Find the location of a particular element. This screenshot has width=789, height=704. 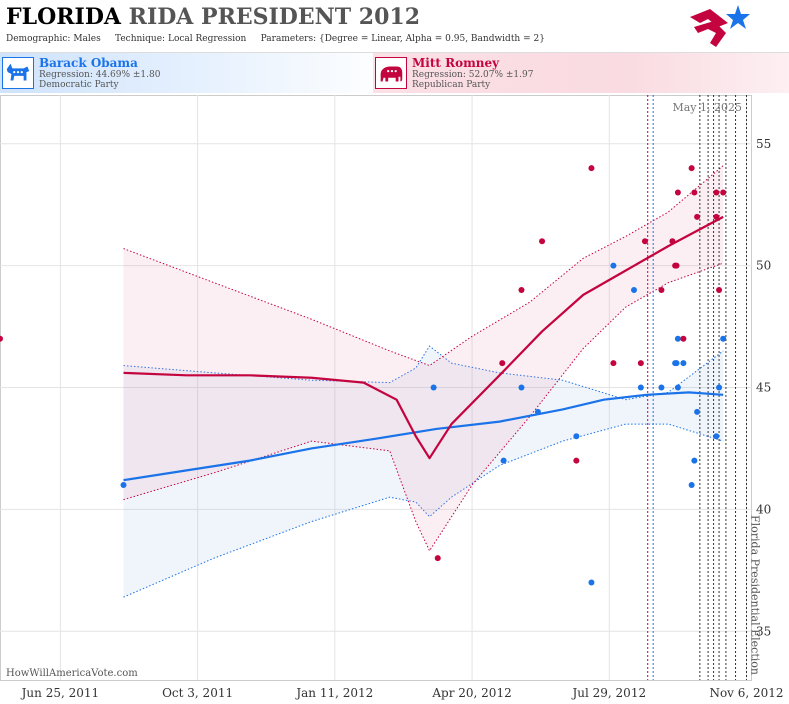

y-tick-label: 35 is located at coordinates (763, 631).